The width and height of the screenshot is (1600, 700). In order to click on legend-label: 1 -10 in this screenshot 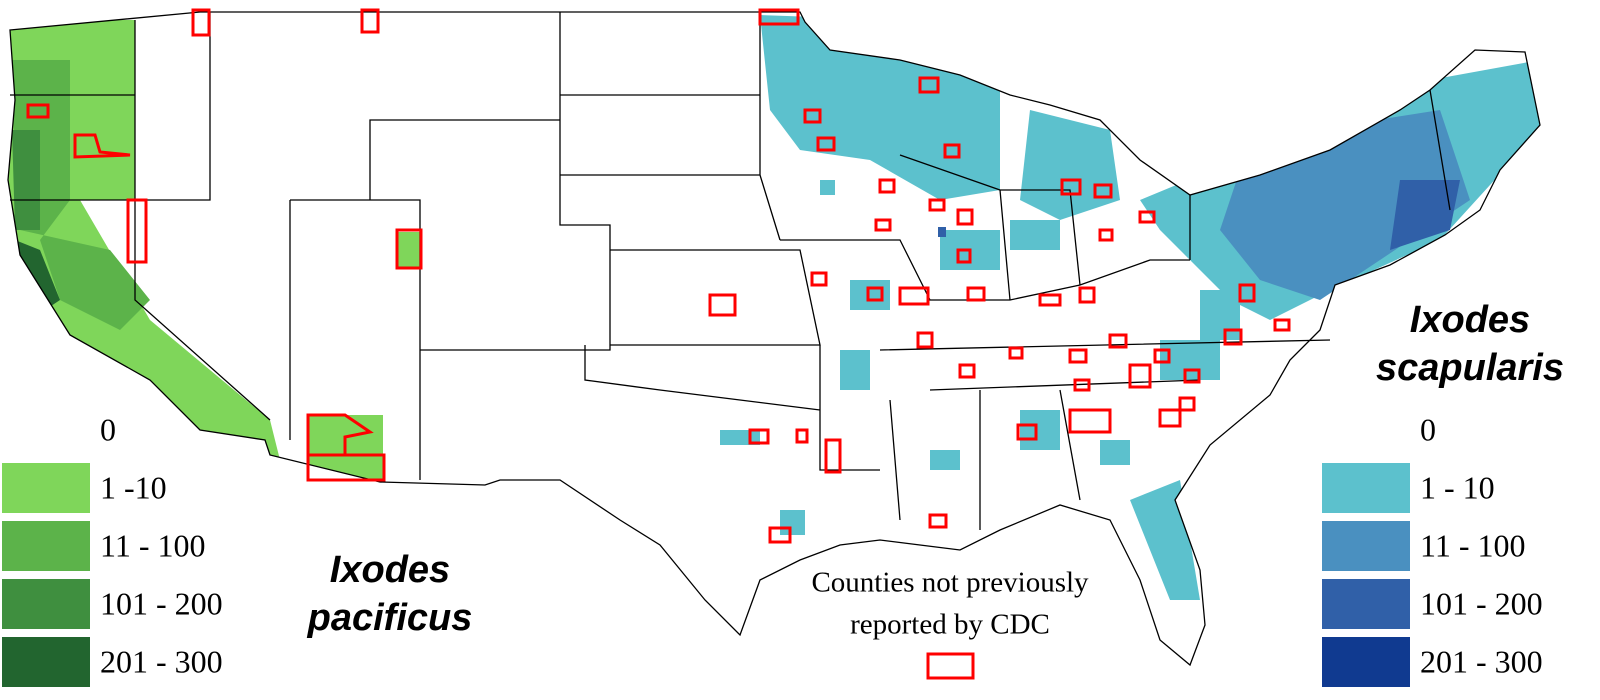, I will do `click(133, 487)`.